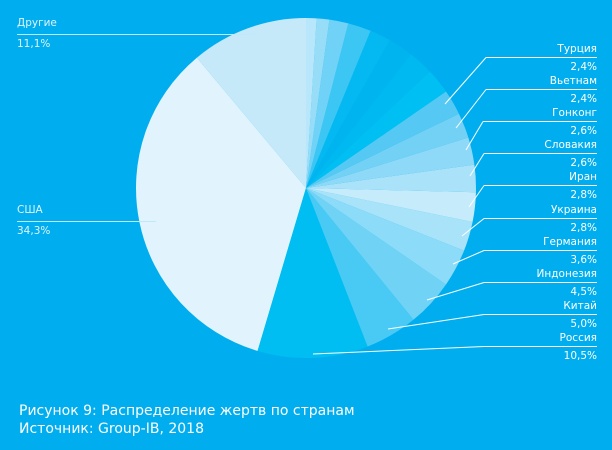 The width and height of the screenshot is (612, 450). What do you see at coordinates (570, 242) in the screenshot?
I see `label-germany-name: Германия` at bounding box center [570, 242].